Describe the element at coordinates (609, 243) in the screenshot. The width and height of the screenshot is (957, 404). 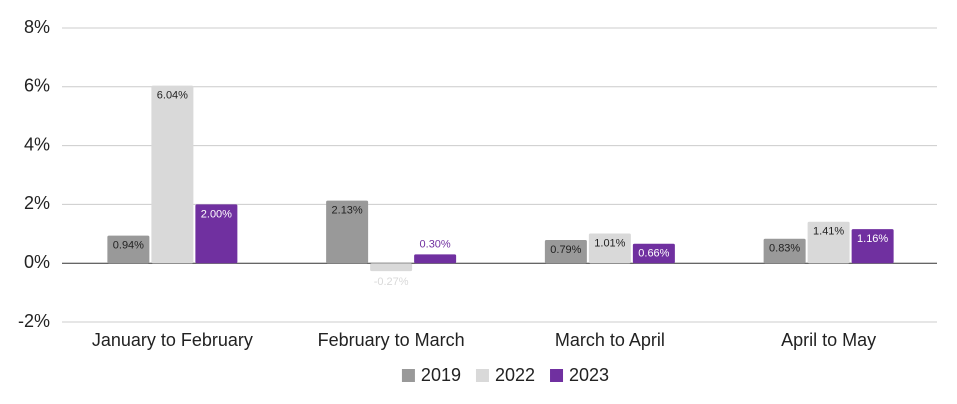
I see `value-label: 1.01%` at that location.